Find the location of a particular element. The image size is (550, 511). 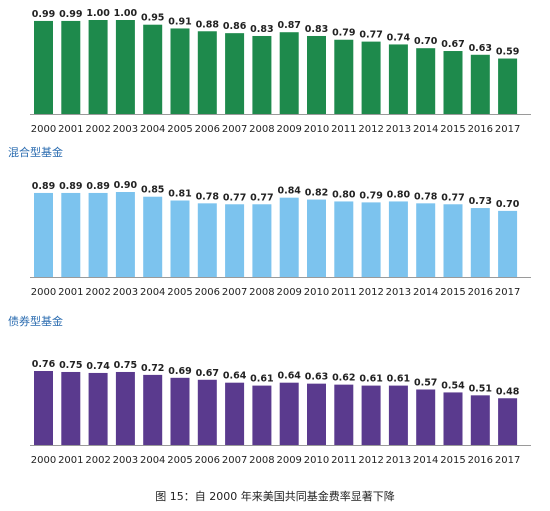

value-label-2008: 0.83 is located at coordinates (261, 29).